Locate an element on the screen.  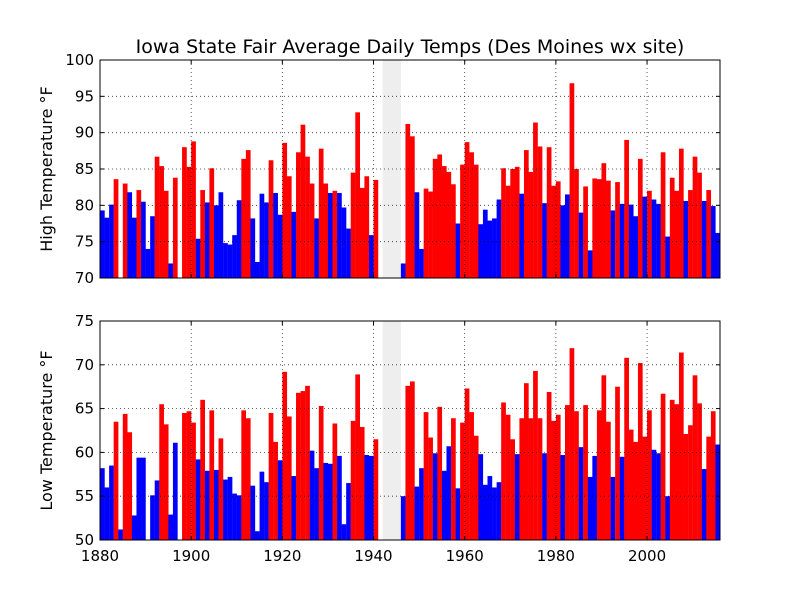
bar-1984 is located at coordinates (576, 223).